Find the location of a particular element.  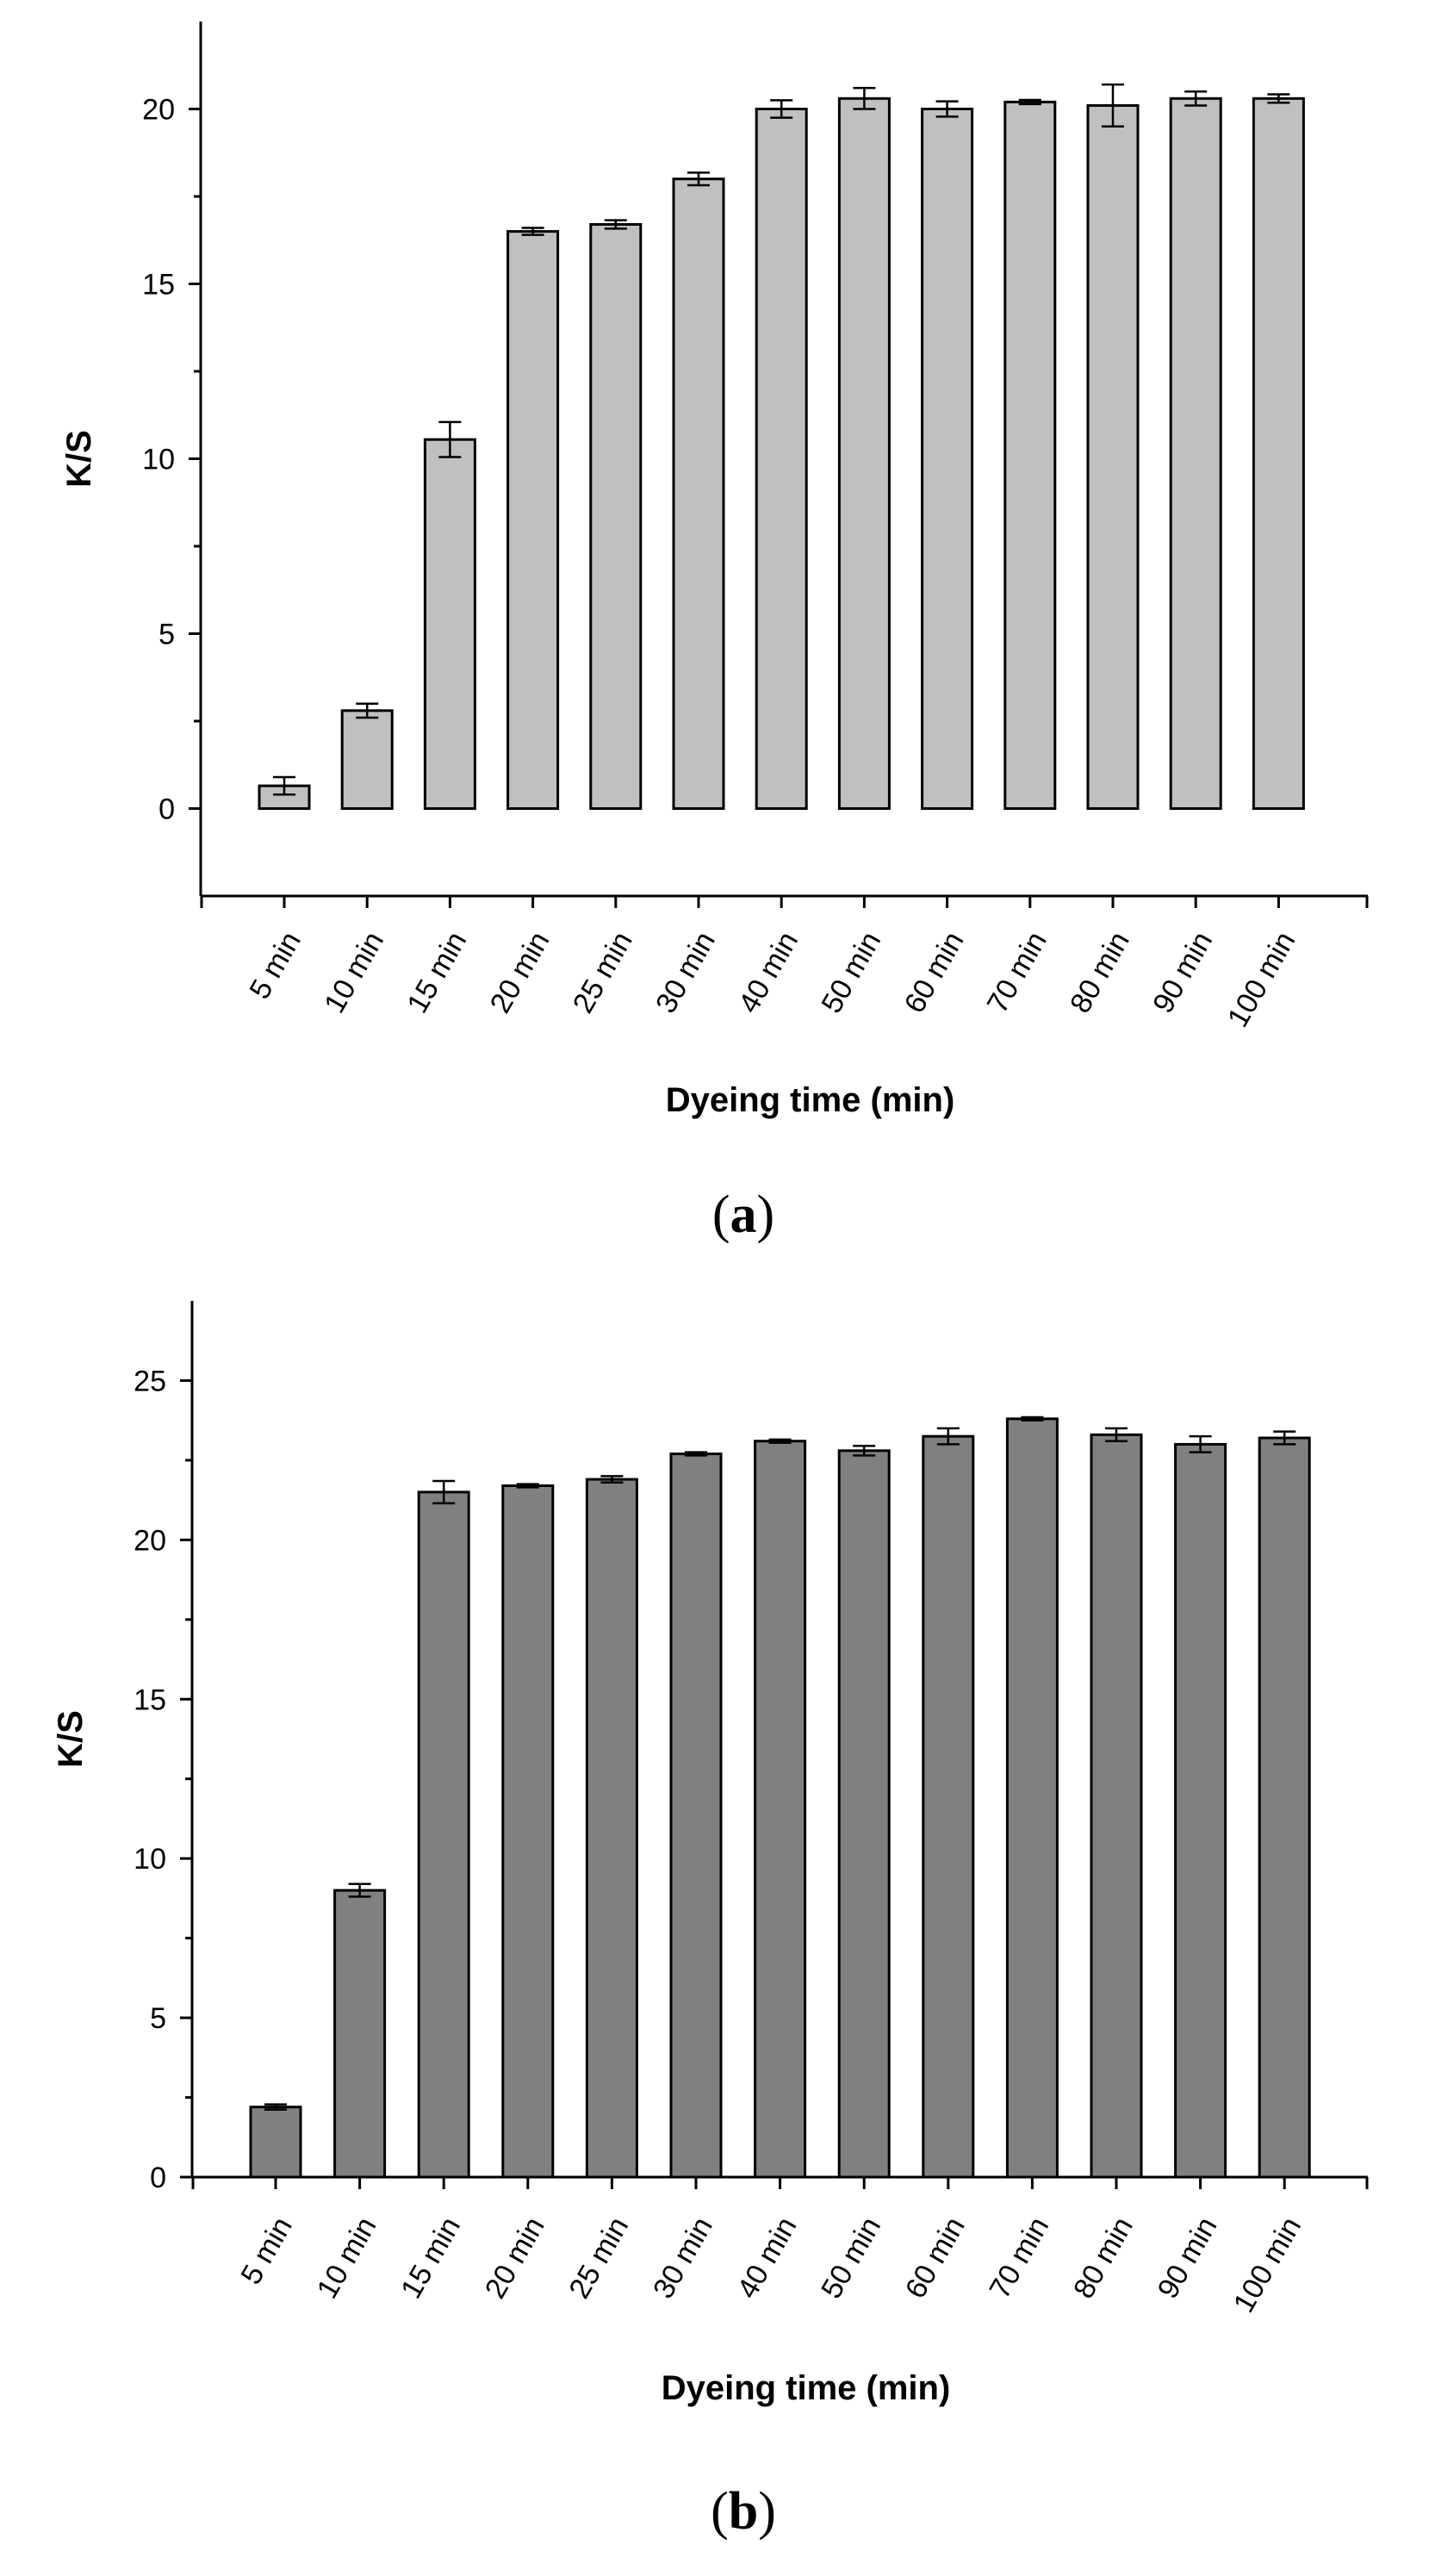

panel-label: (a) is located at coordinates (743, 1215).